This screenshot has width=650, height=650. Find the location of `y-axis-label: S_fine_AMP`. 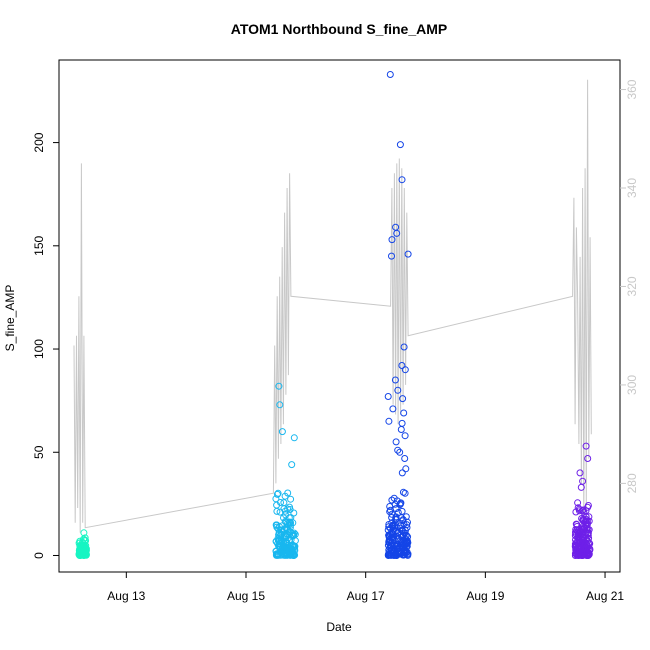

y-axis-label: S_fine_AMP is located at coordinates (10, 318).